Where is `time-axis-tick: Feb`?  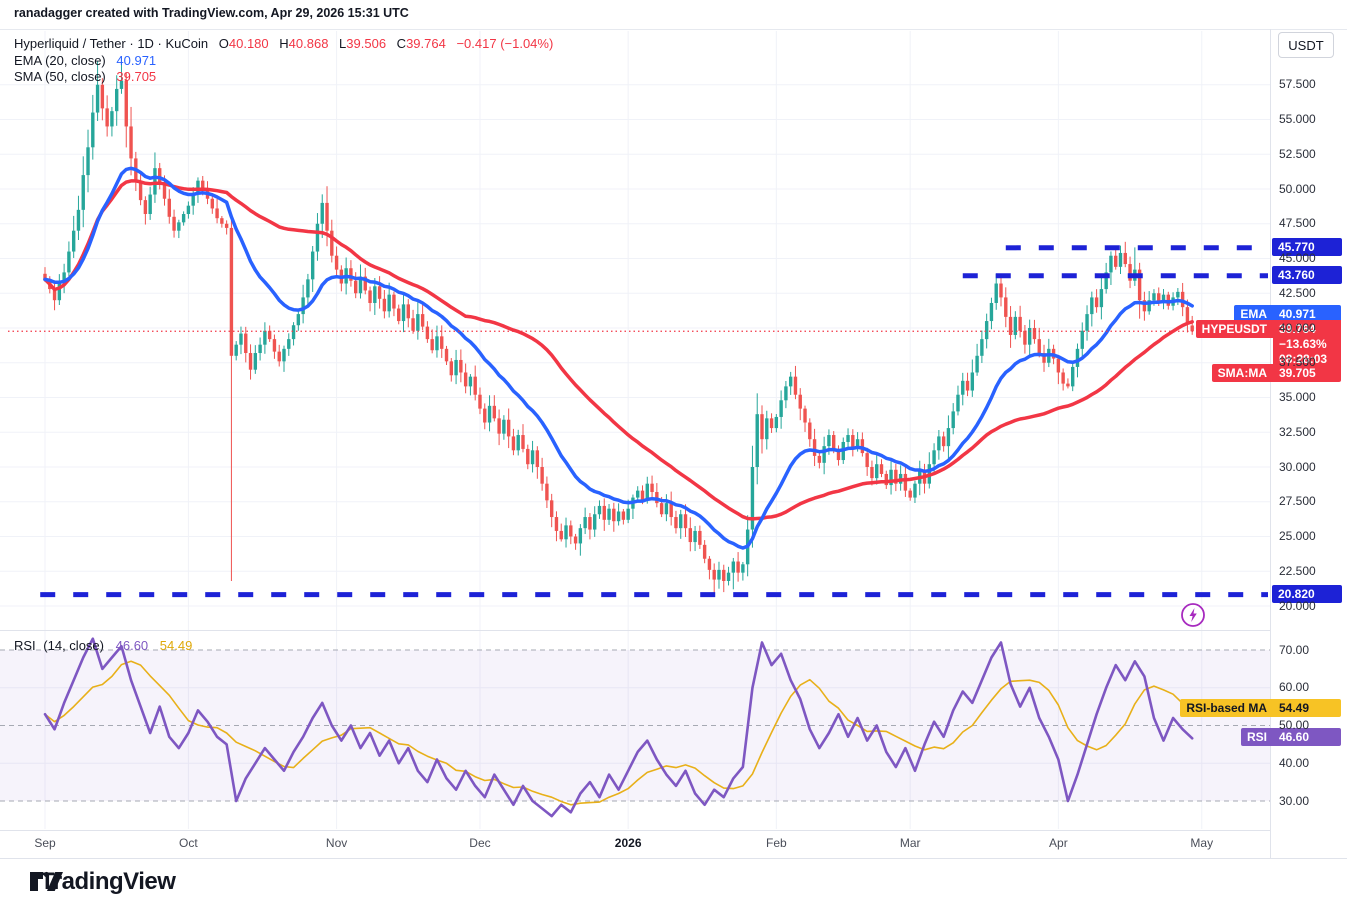
time-axis-tick: Feb is located at coordinates (776, 843).